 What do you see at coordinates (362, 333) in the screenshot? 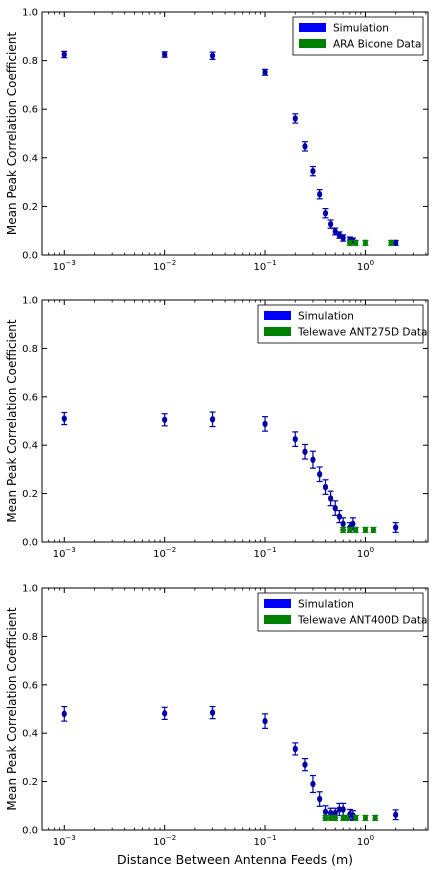
I see `legend-entry: Telewave ANT275D Data` at bounding box center [362, 333].